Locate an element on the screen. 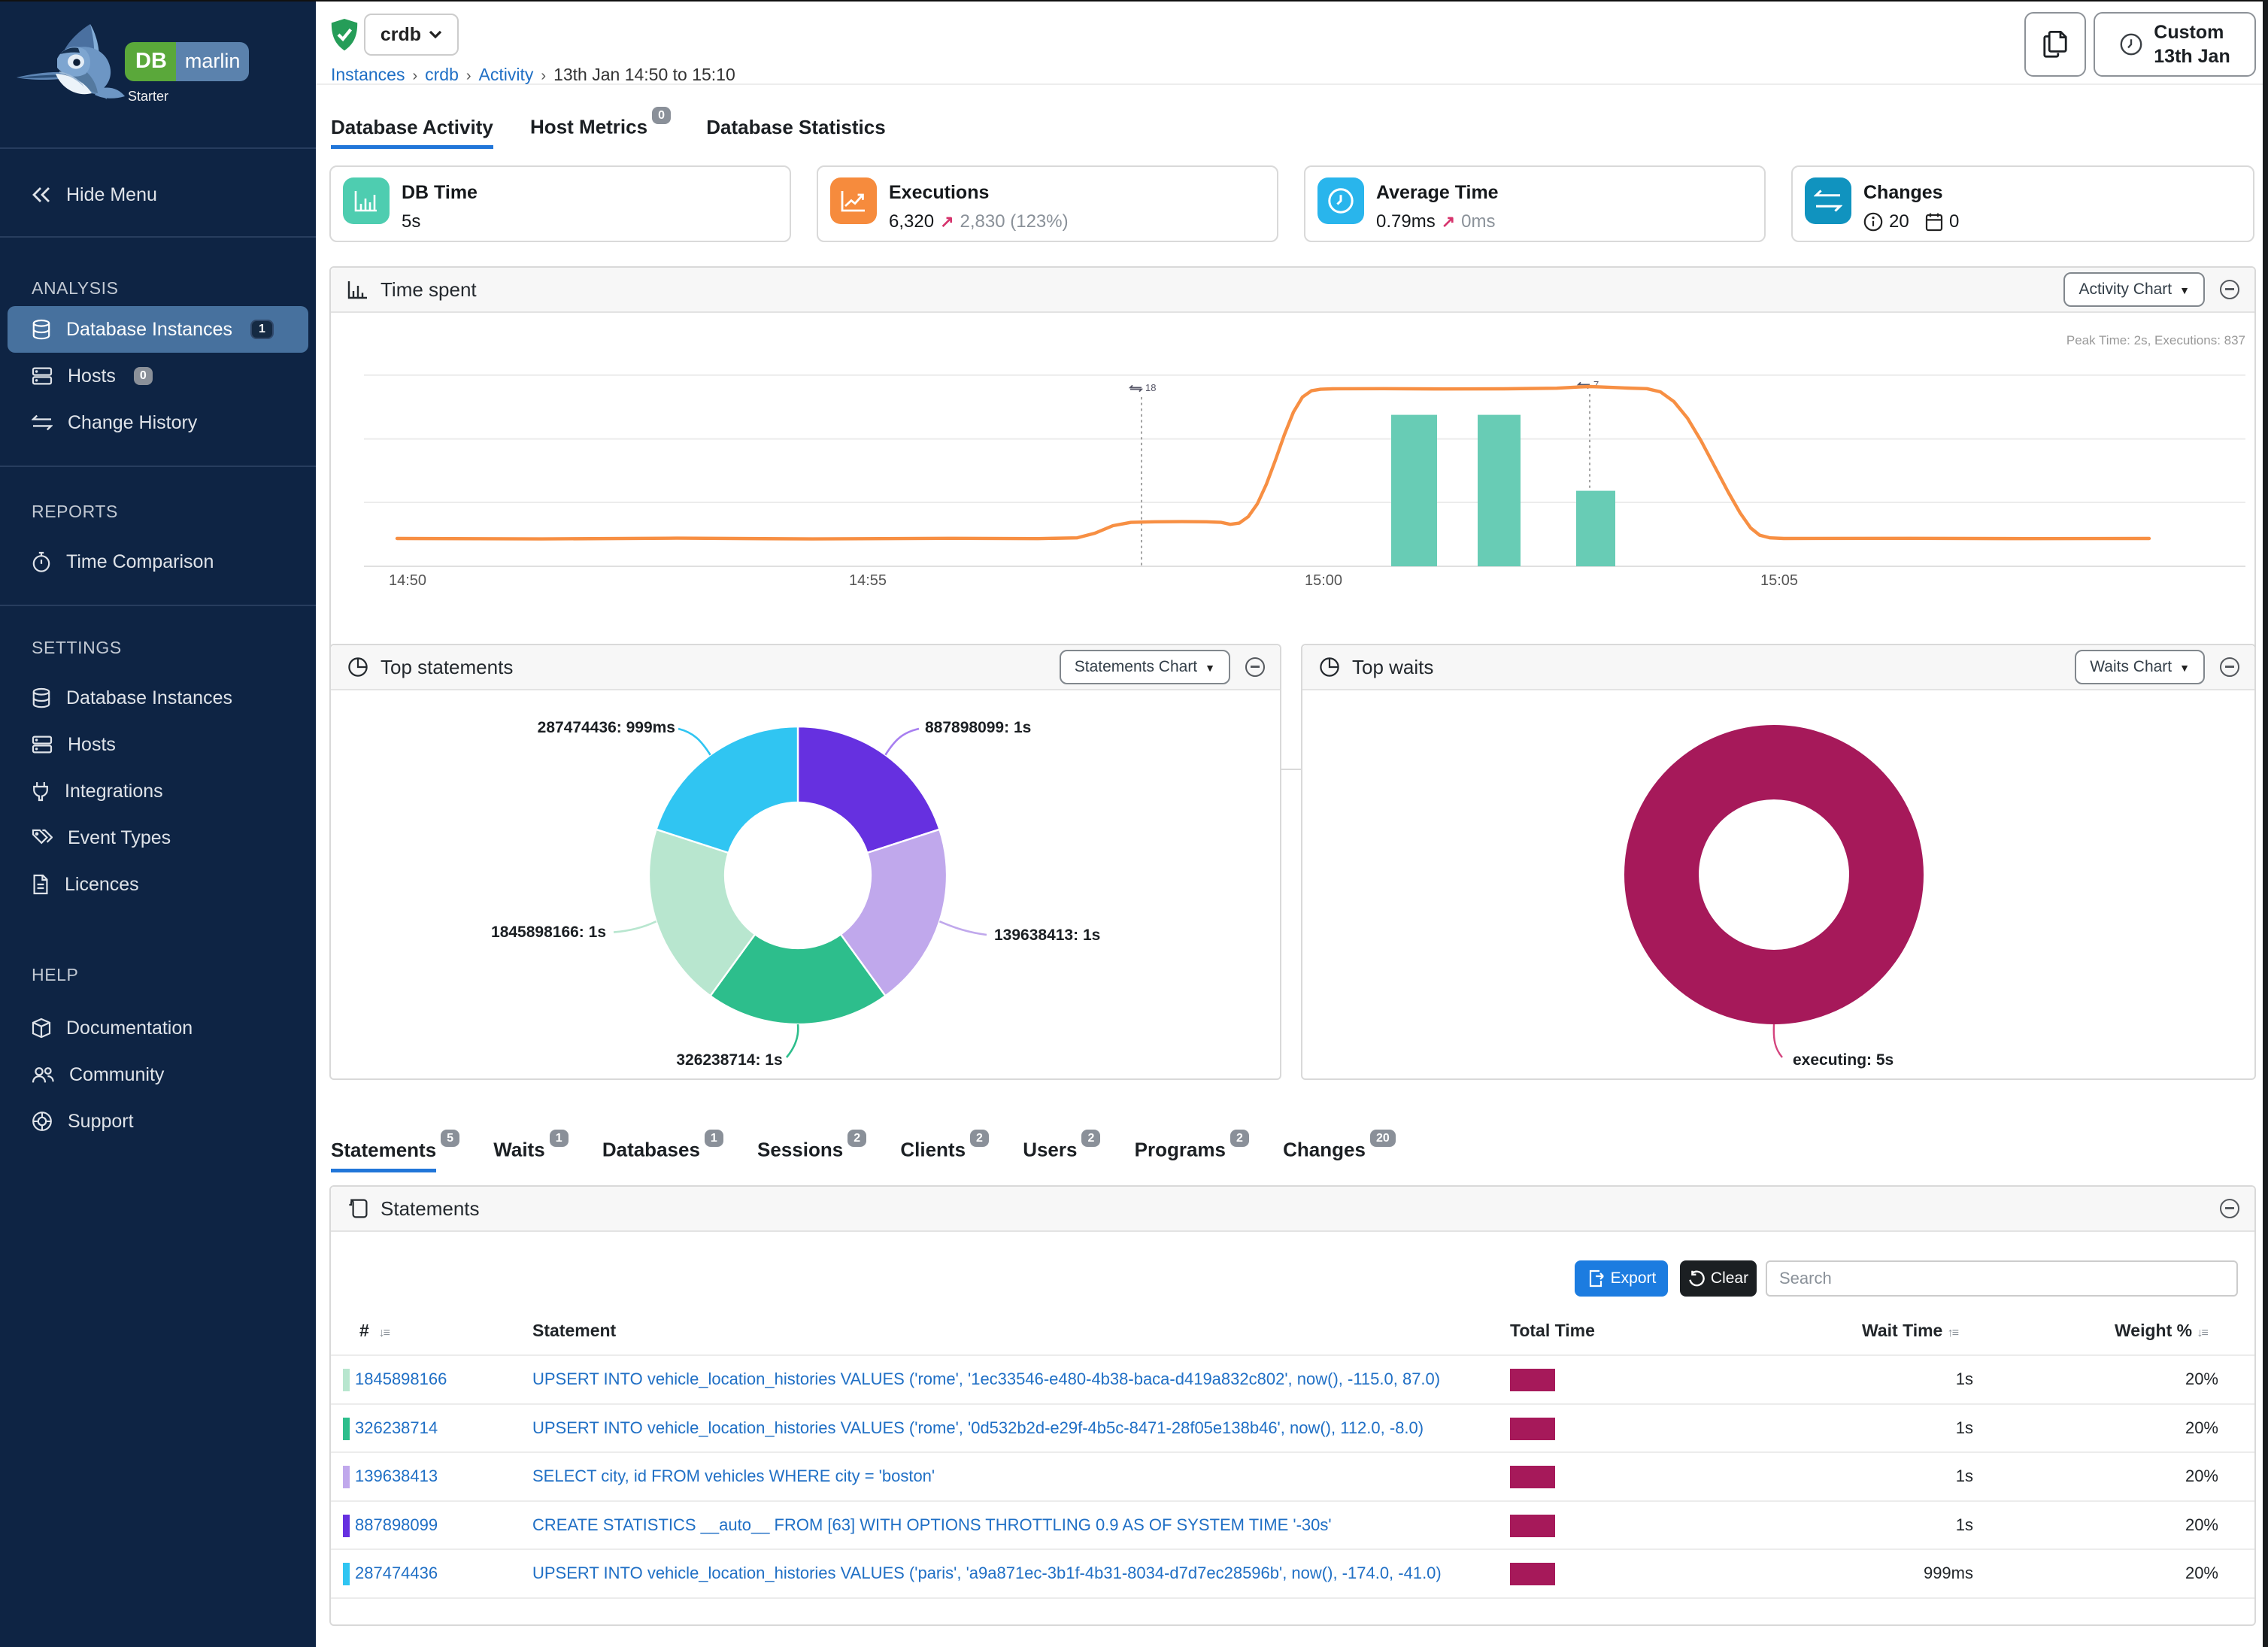 This screenshot has width=2268, height=1647. svg-text: 15:00 is located at coordinates (1323, 580).